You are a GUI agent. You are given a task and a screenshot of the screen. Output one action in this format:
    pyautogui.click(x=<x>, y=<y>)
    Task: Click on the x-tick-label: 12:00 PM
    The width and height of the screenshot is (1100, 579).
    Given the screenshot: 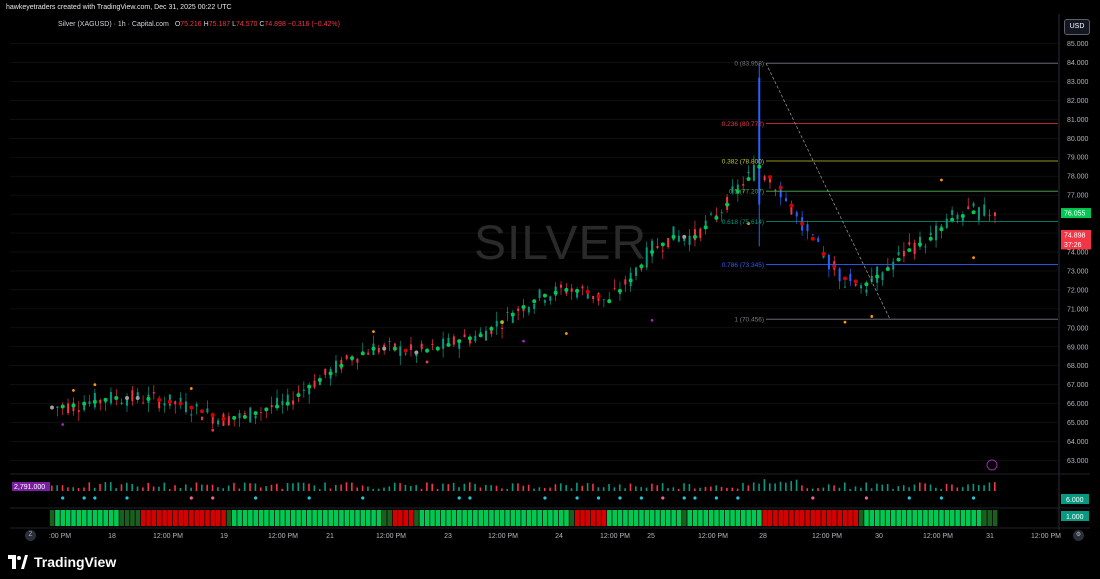 What is the action you would take?
    pyautogui.click(x=391, y=536)
    